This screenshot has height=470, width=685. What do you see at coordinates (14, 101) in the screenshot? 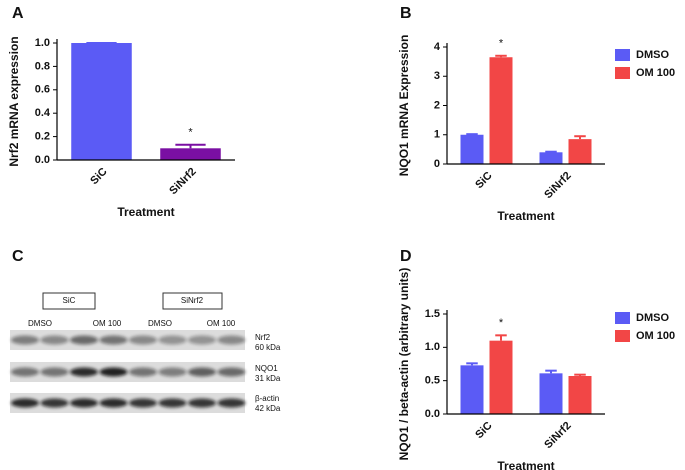
I see `y-axis-label: Nrf2 mRNA expression` at bounding box center [14, 101].